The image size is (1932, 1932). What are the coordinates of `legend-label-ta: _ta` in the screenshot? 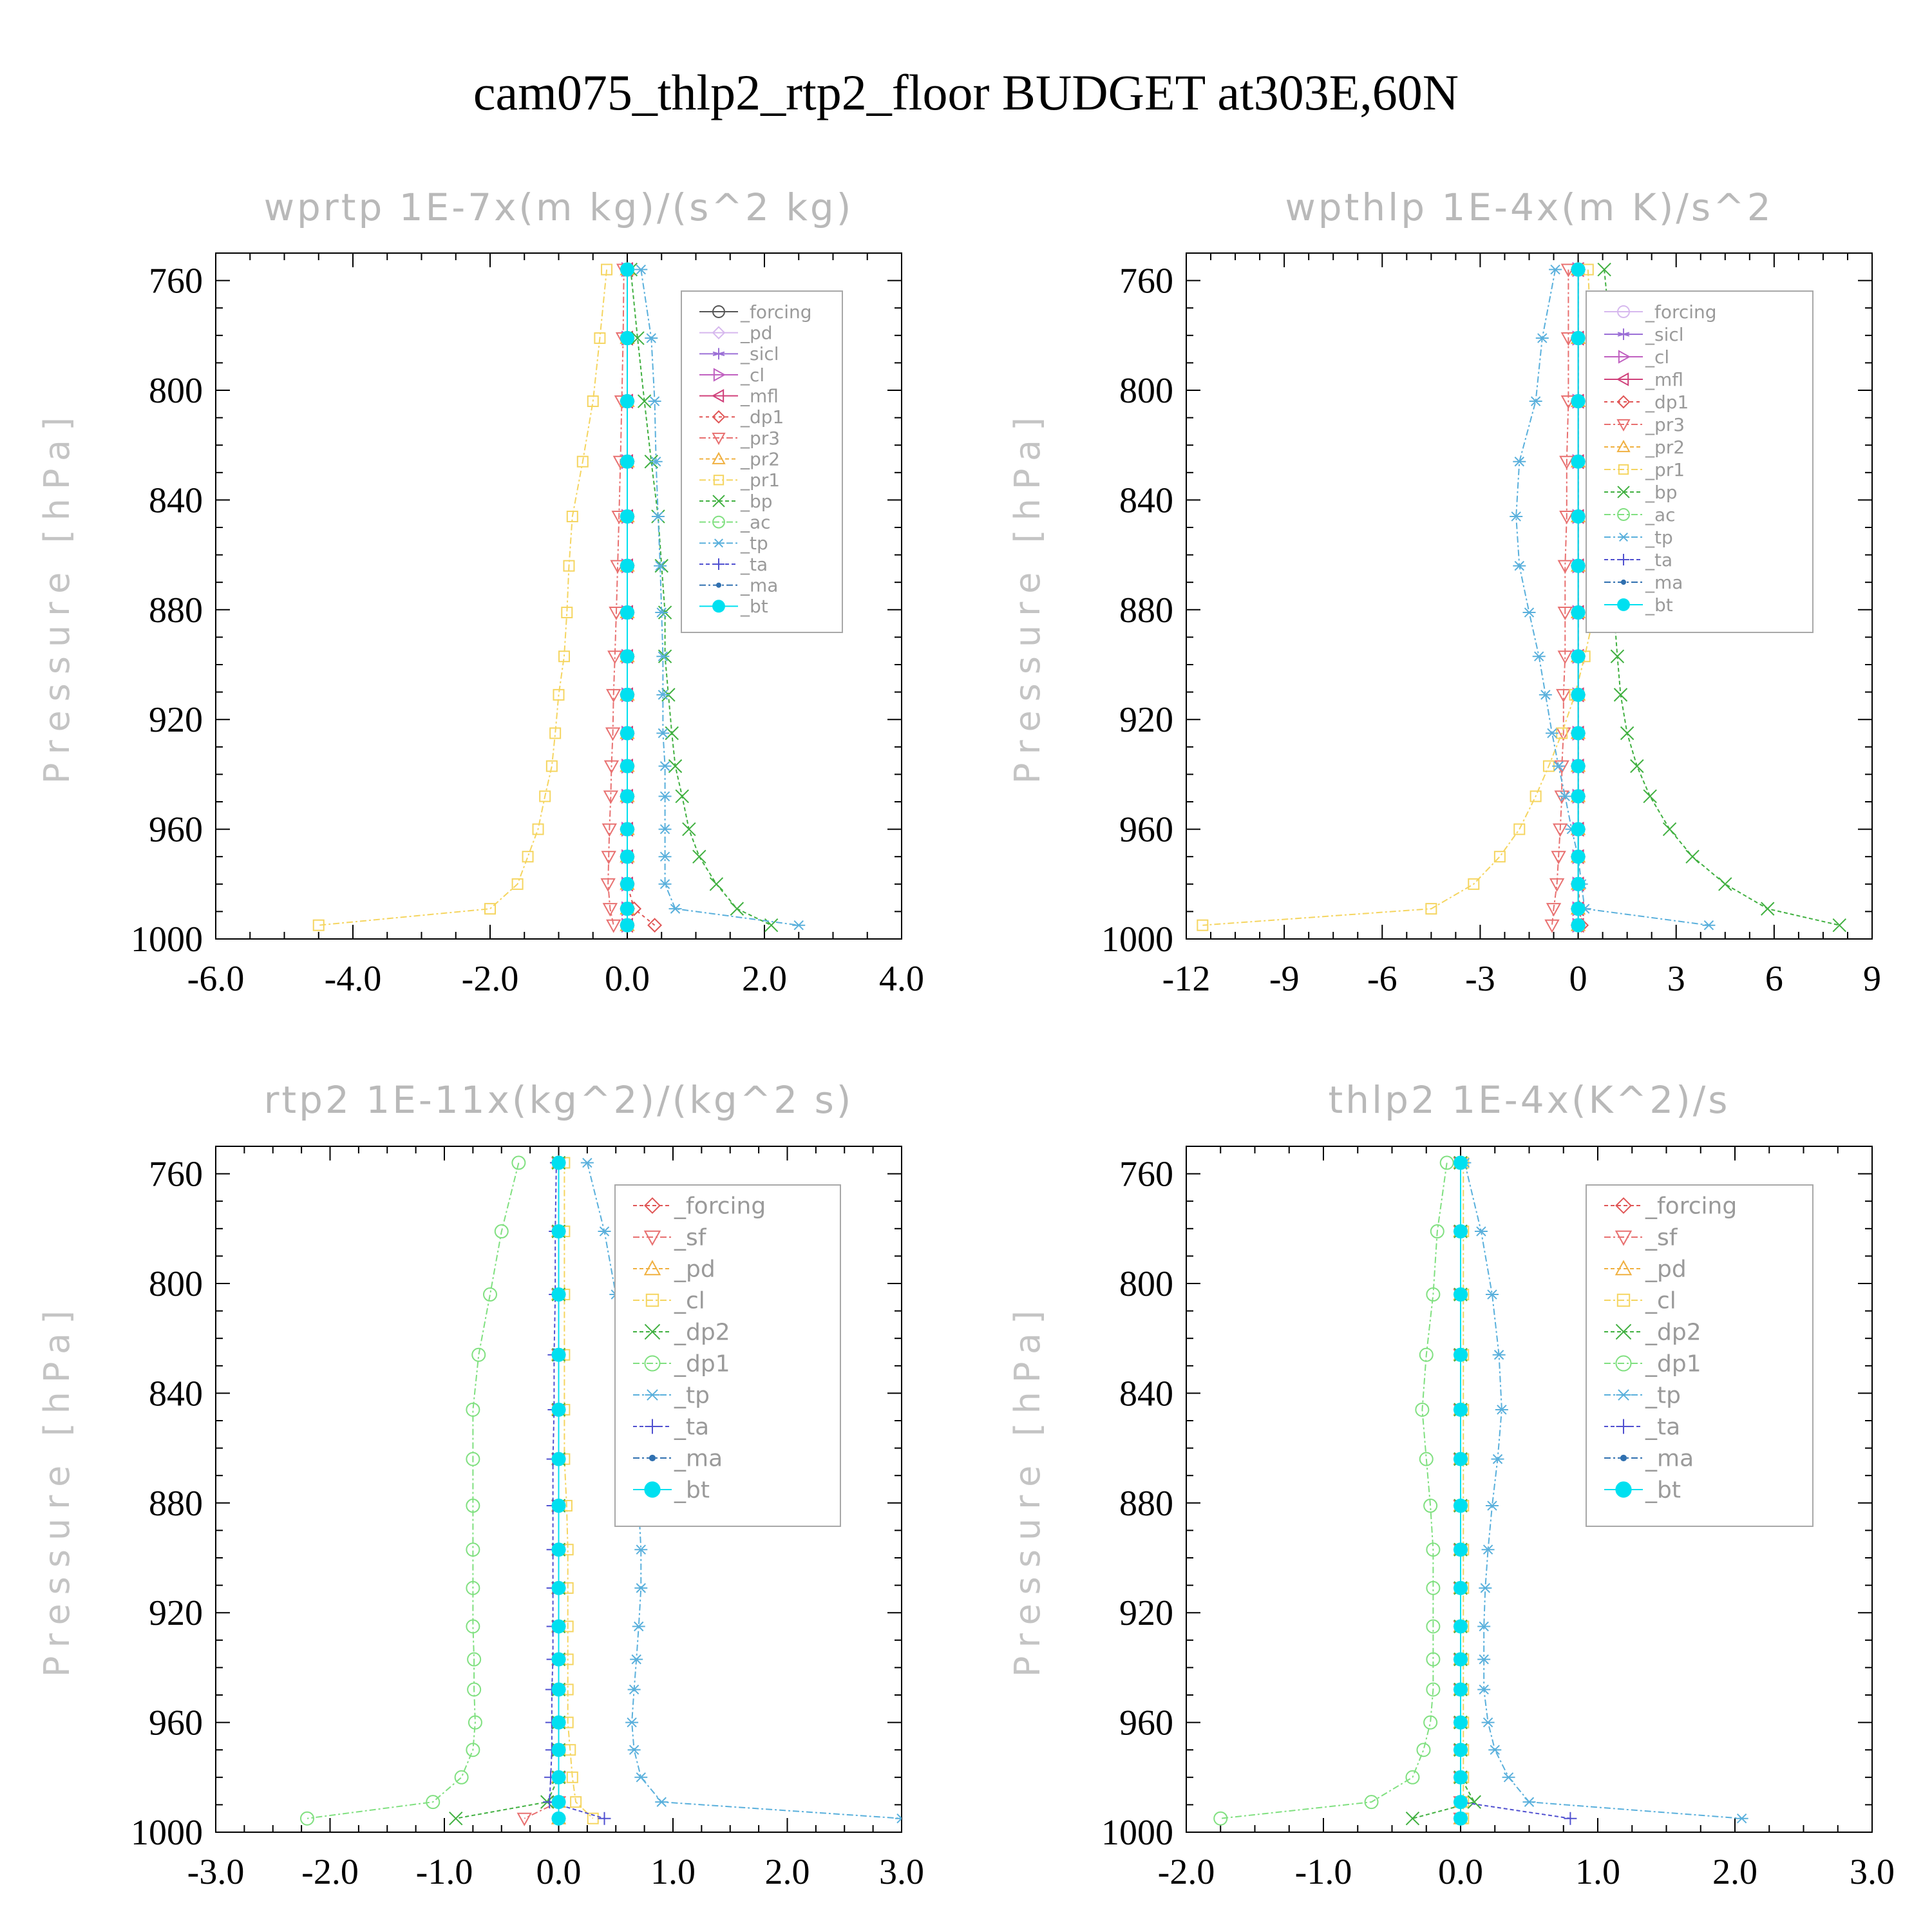 It's located at (691, 1428).